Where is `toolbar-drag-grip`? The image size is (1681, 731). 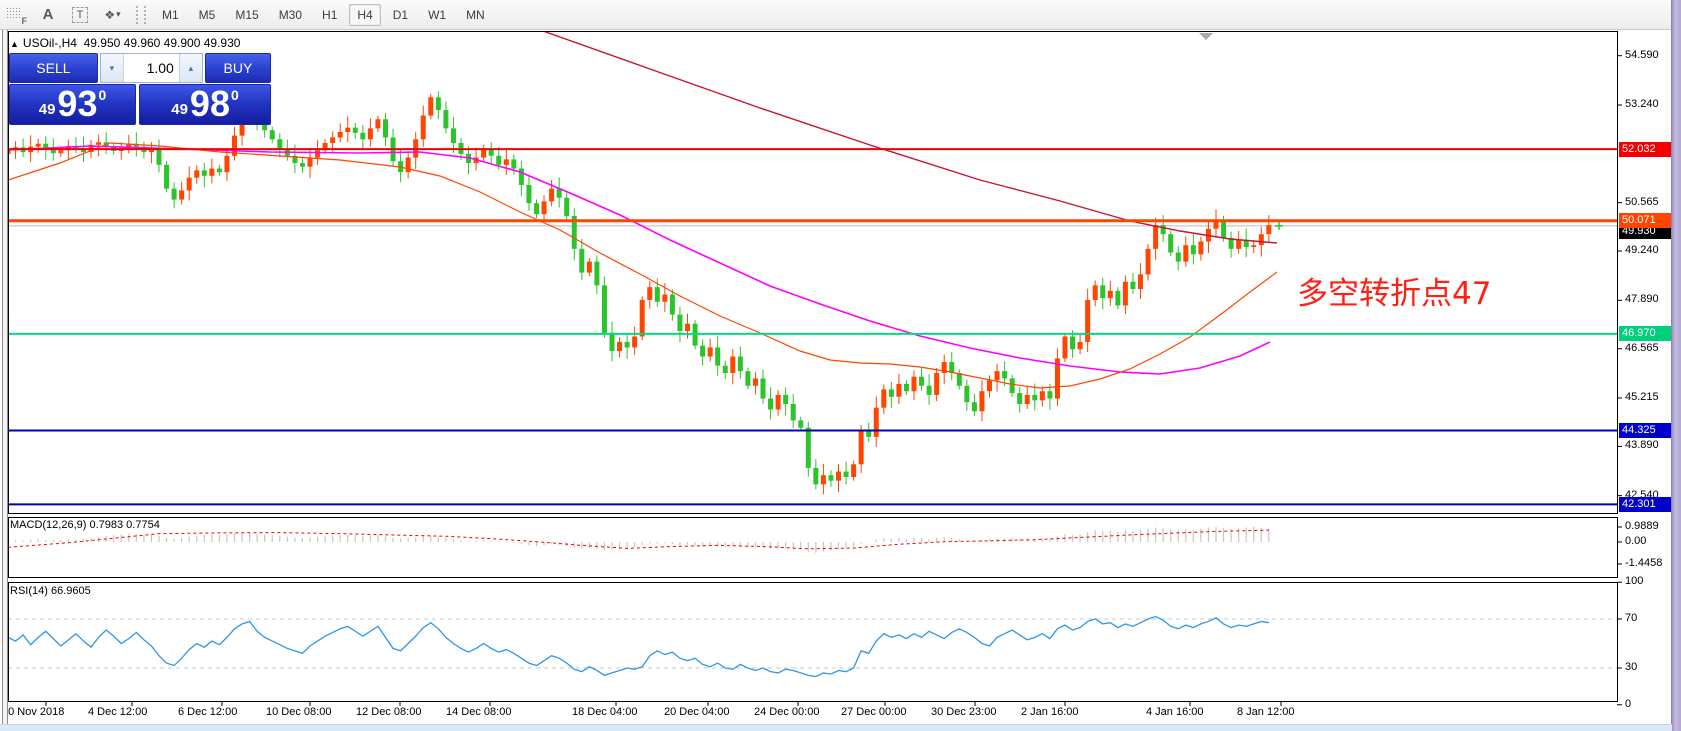 toolbar-drag-grip is located at coordinates (141, 14).